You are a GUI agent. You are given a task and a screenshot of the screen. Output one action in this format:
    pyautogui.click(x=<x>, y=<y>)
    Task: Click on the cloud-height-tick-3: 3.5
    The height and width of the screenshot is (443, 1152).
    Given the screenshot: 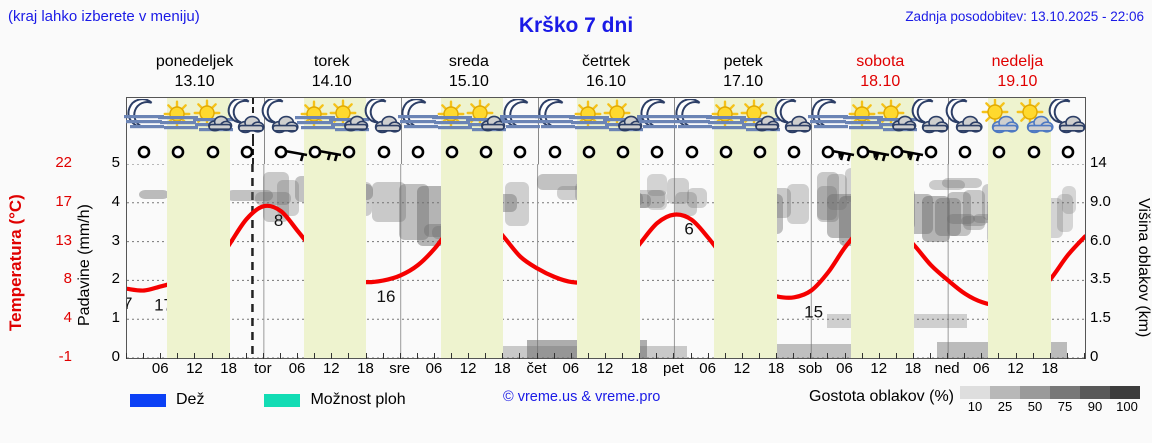 What is the action you would take?
    pyautogui.click(x=1100, y=279)
    